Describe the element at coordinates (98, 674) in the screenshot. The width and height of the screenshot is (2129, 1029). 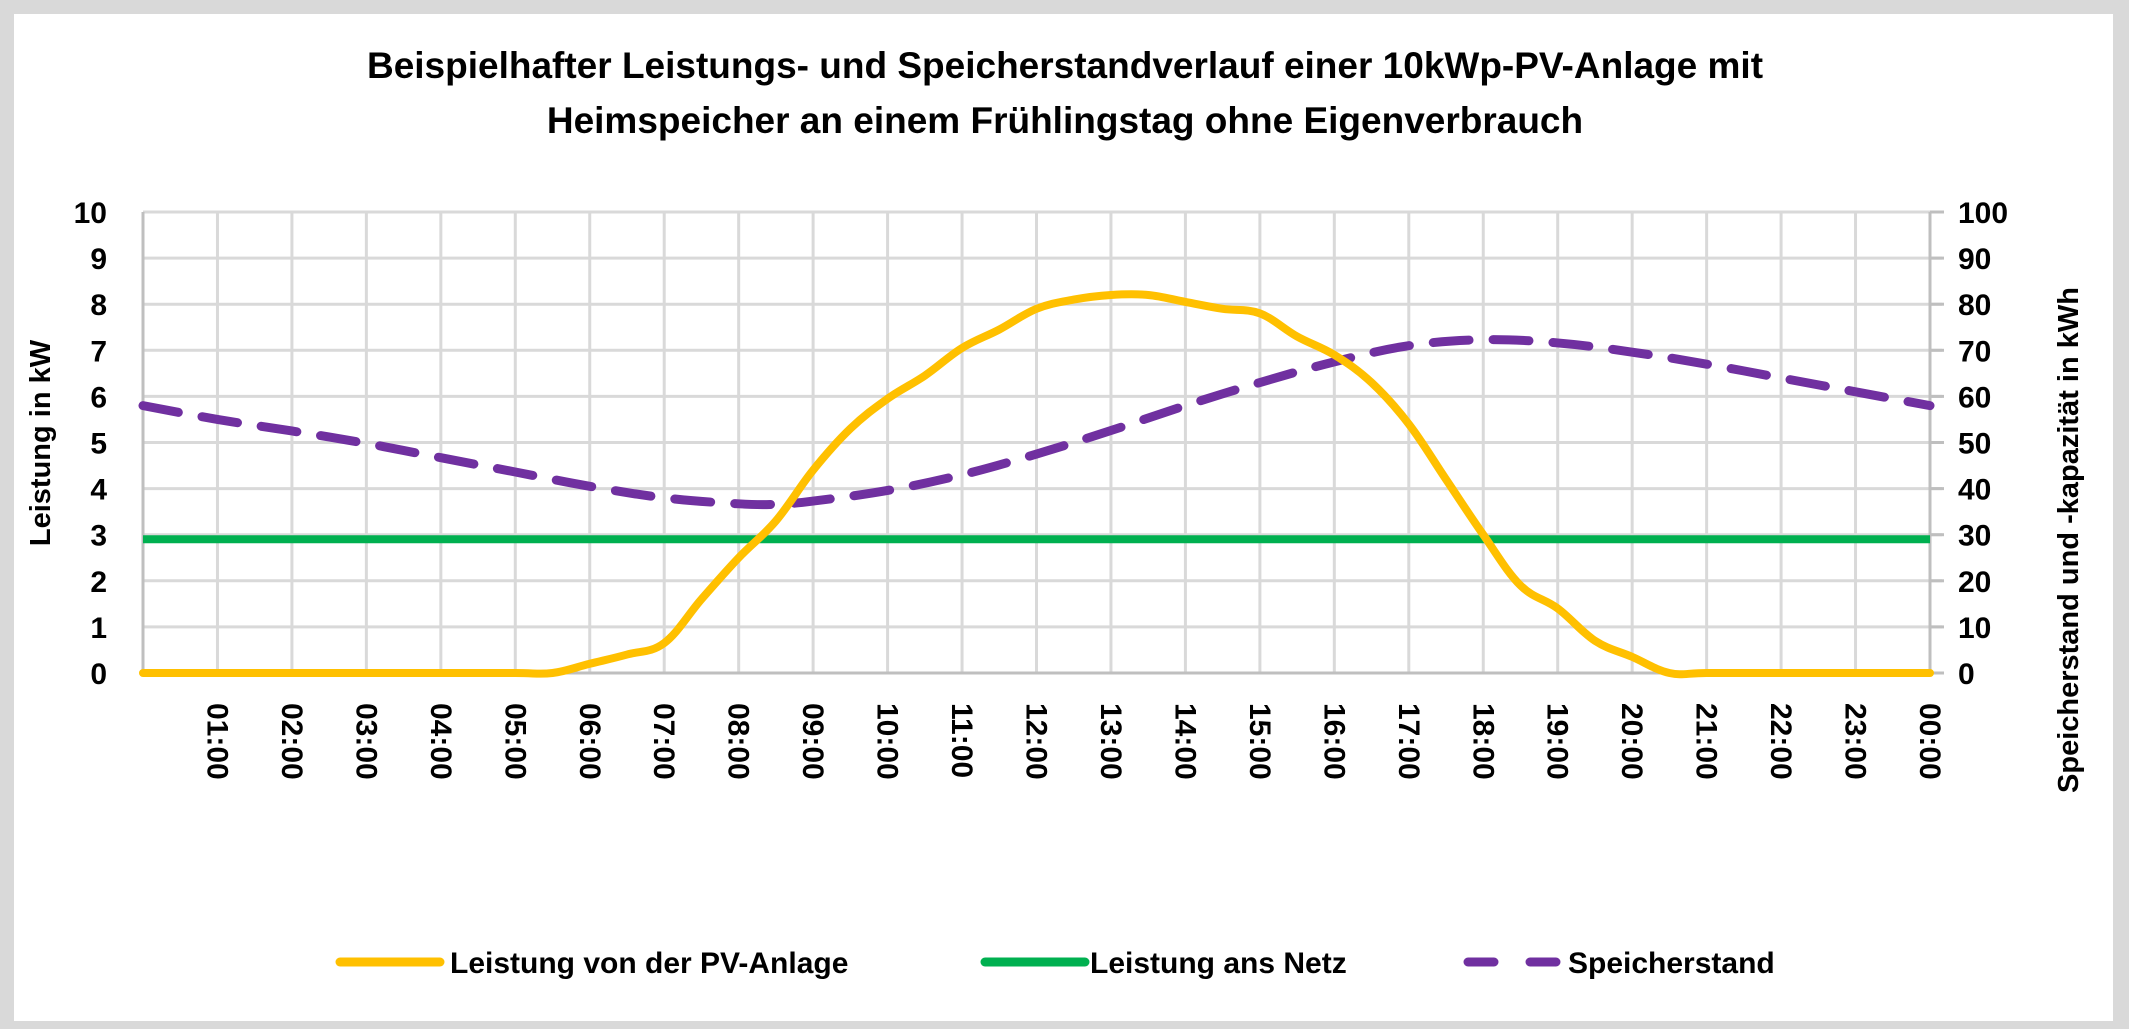
I see `y-tick-label: 0` at that location.